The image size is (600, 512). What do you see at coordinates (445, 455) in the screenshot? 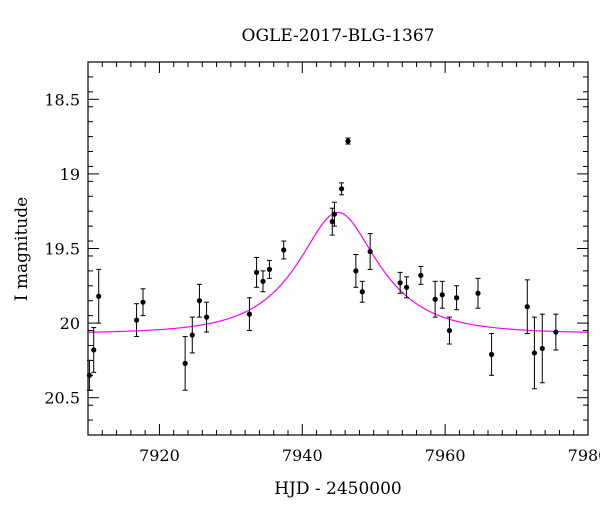
I see `x-tick-label-2: 7960` at bounding box center [445, 455].